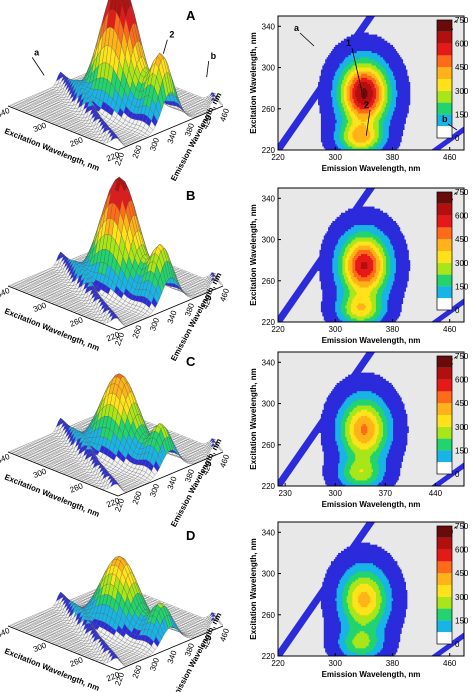 Image resolution: width=474 pixels, height=692 pixels. Describe the element at coordinates (393, 663) in the screenshot. I see `x-tick-label: 380` at that location.